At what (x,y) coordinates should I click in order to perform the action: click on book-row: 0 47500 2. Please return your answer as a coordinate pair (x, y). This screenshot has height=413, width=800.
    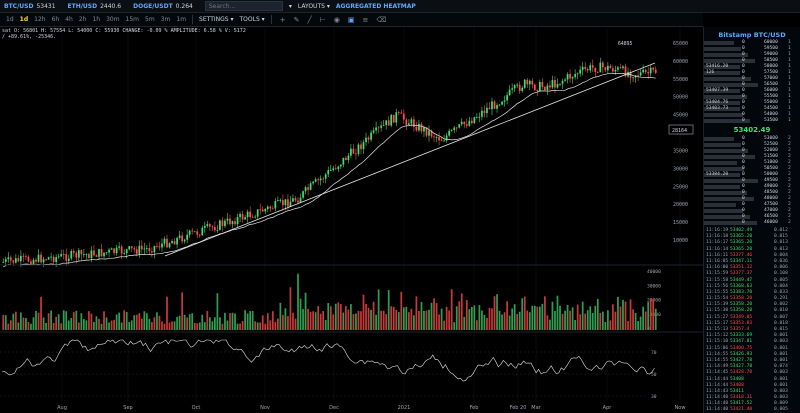
    Looking at the image, I should click on (752, 205).